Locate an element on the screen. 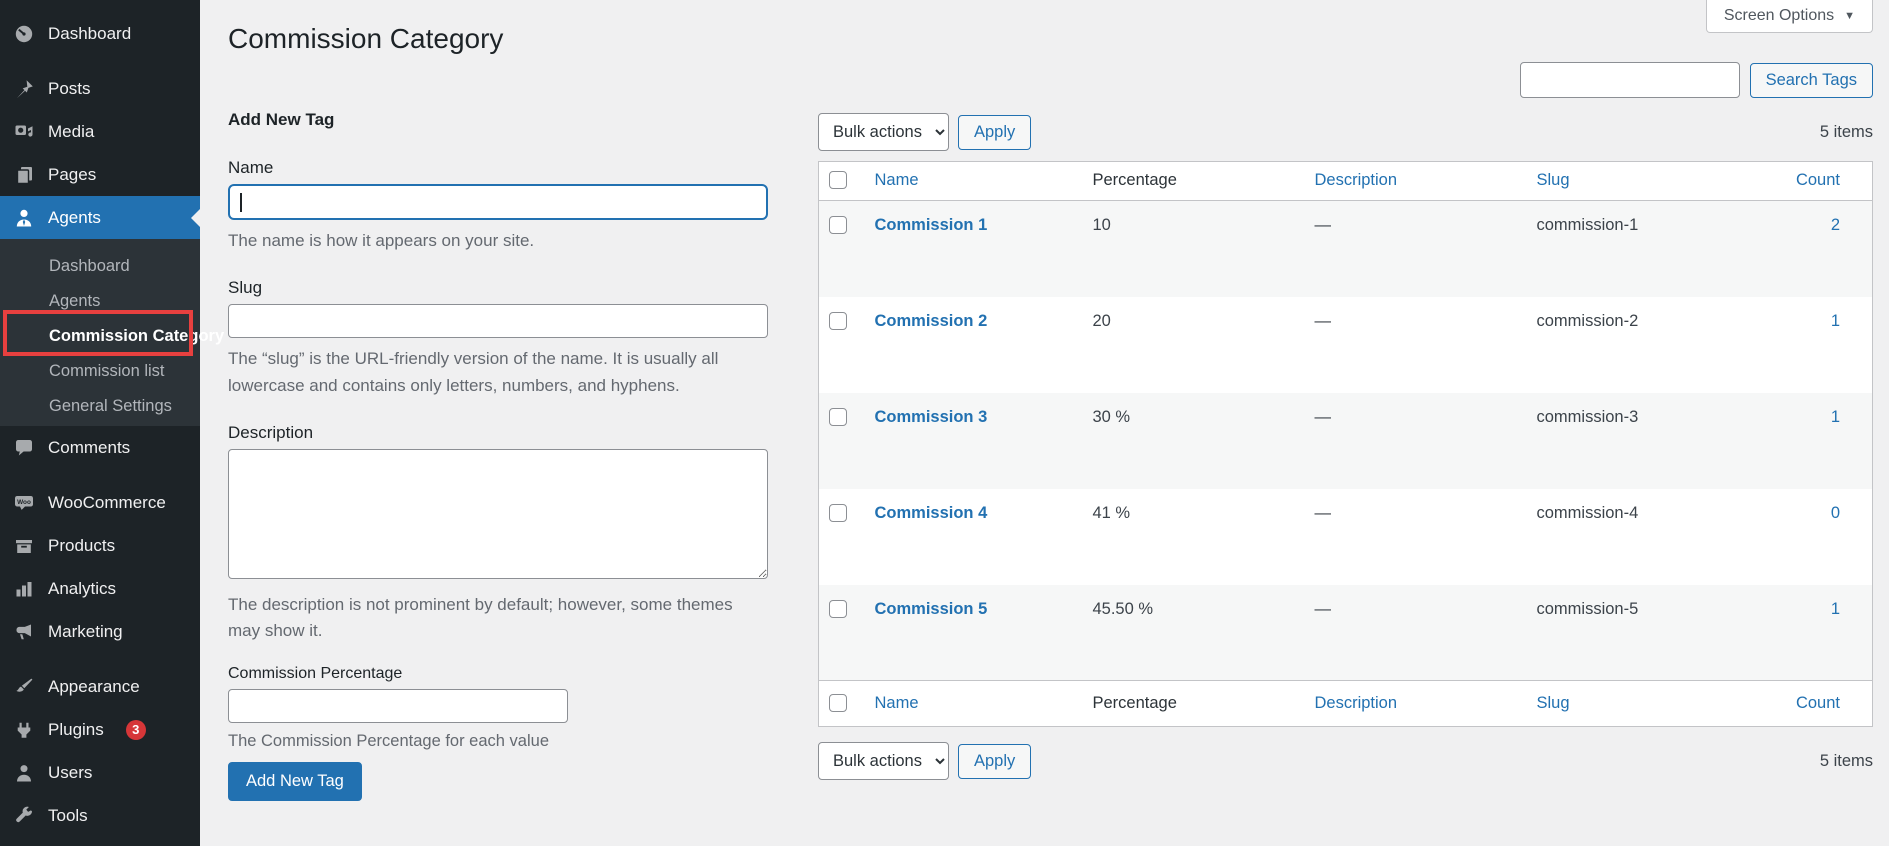 The height and width of the screenshot is (846, 1889). sidebar-item-label: Pages is located at coordinates (72, 174).